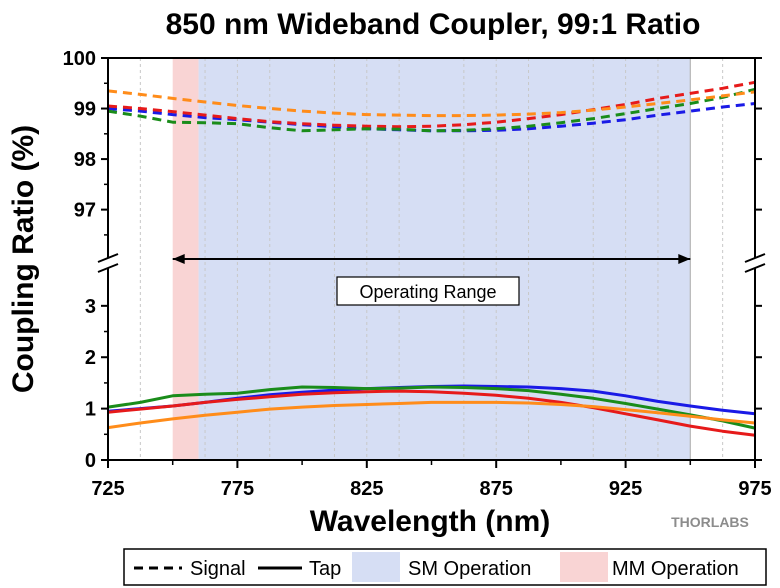 The image size is (780, 588). What do you see at coordinates (237, 489) in the screenshot?
I see `x-tick-label-775: 775` at bounding box center [237, 489].